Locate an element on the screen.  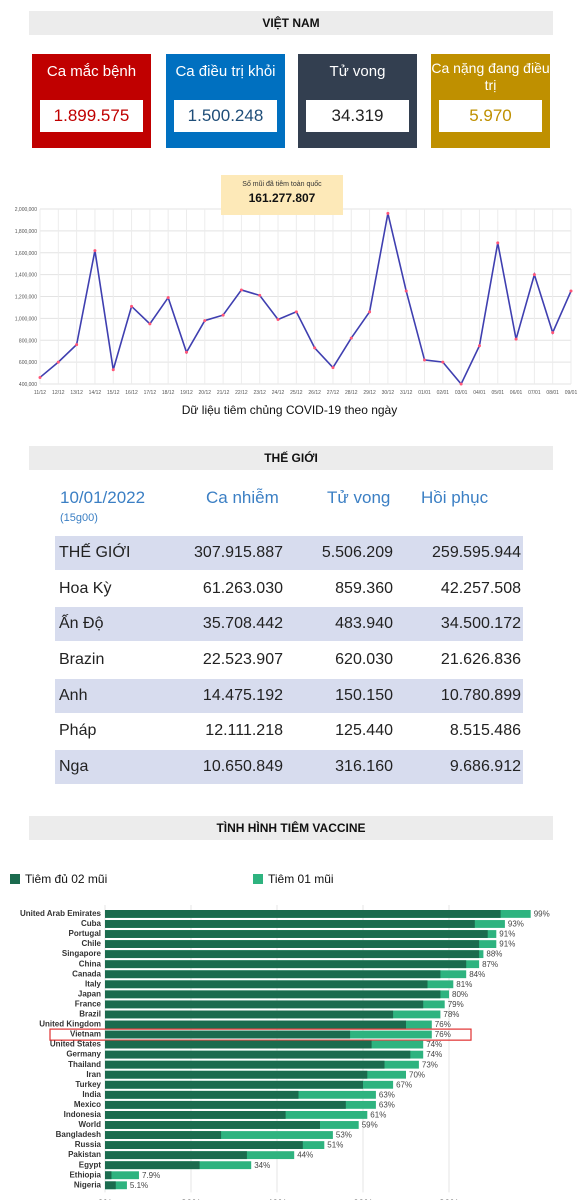
x-tick-label: 09/01 is located at coordinates (571, 393).